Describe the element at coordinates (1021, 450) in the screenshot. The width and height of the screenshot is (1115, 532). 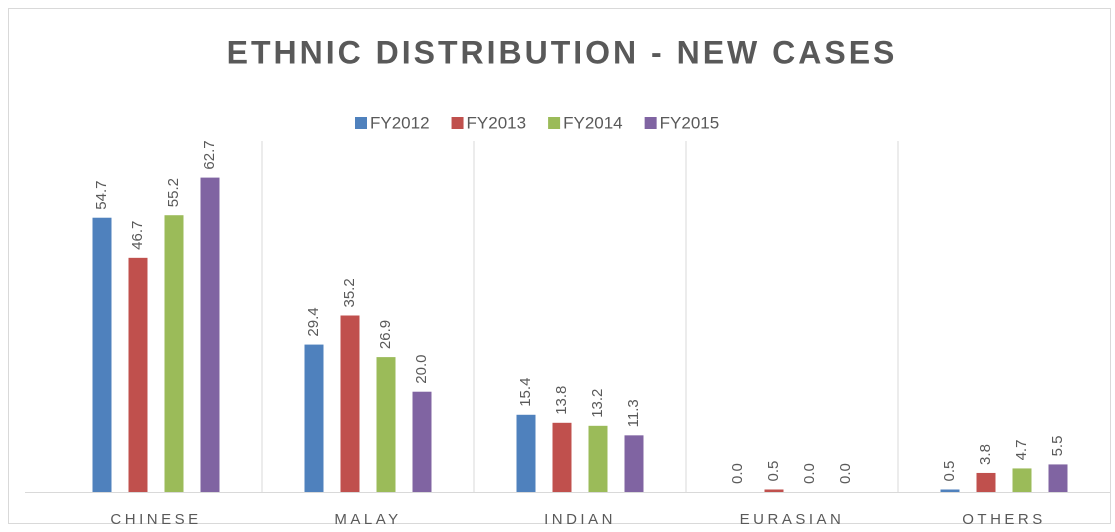
I see `data-label: 4.7` at that location.